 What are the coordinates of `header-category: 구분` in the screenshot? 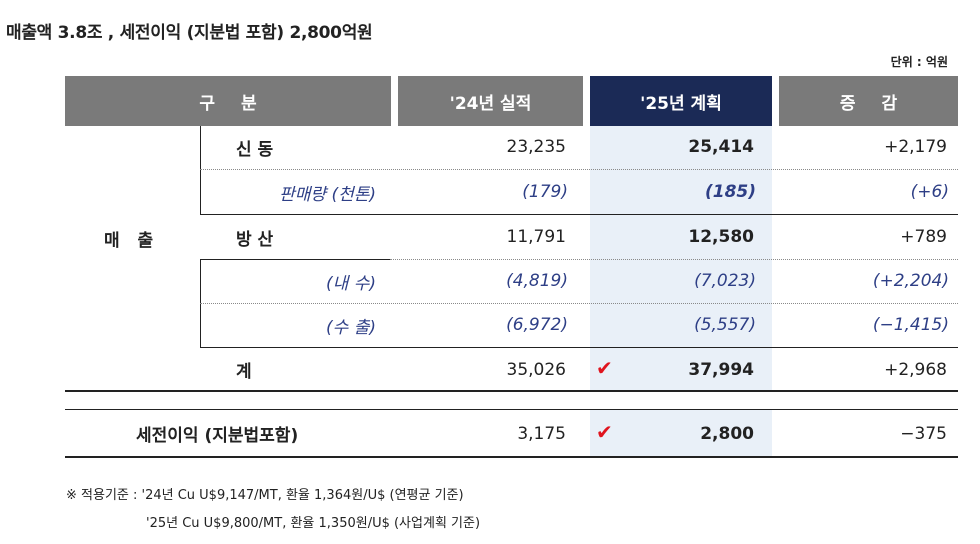 It's located at (228, 101).